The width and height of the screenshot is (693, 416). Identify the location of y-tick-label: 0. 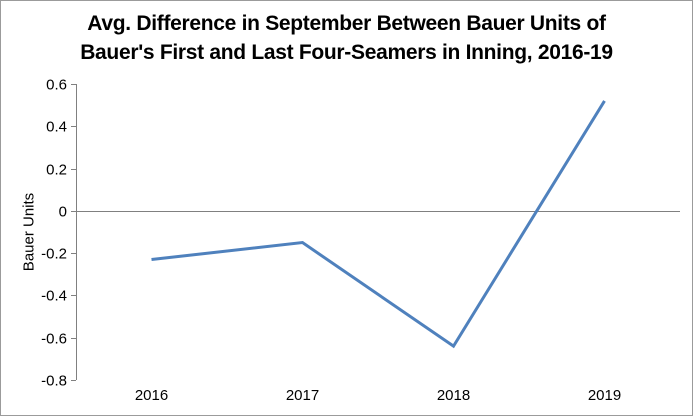
(63, 212).